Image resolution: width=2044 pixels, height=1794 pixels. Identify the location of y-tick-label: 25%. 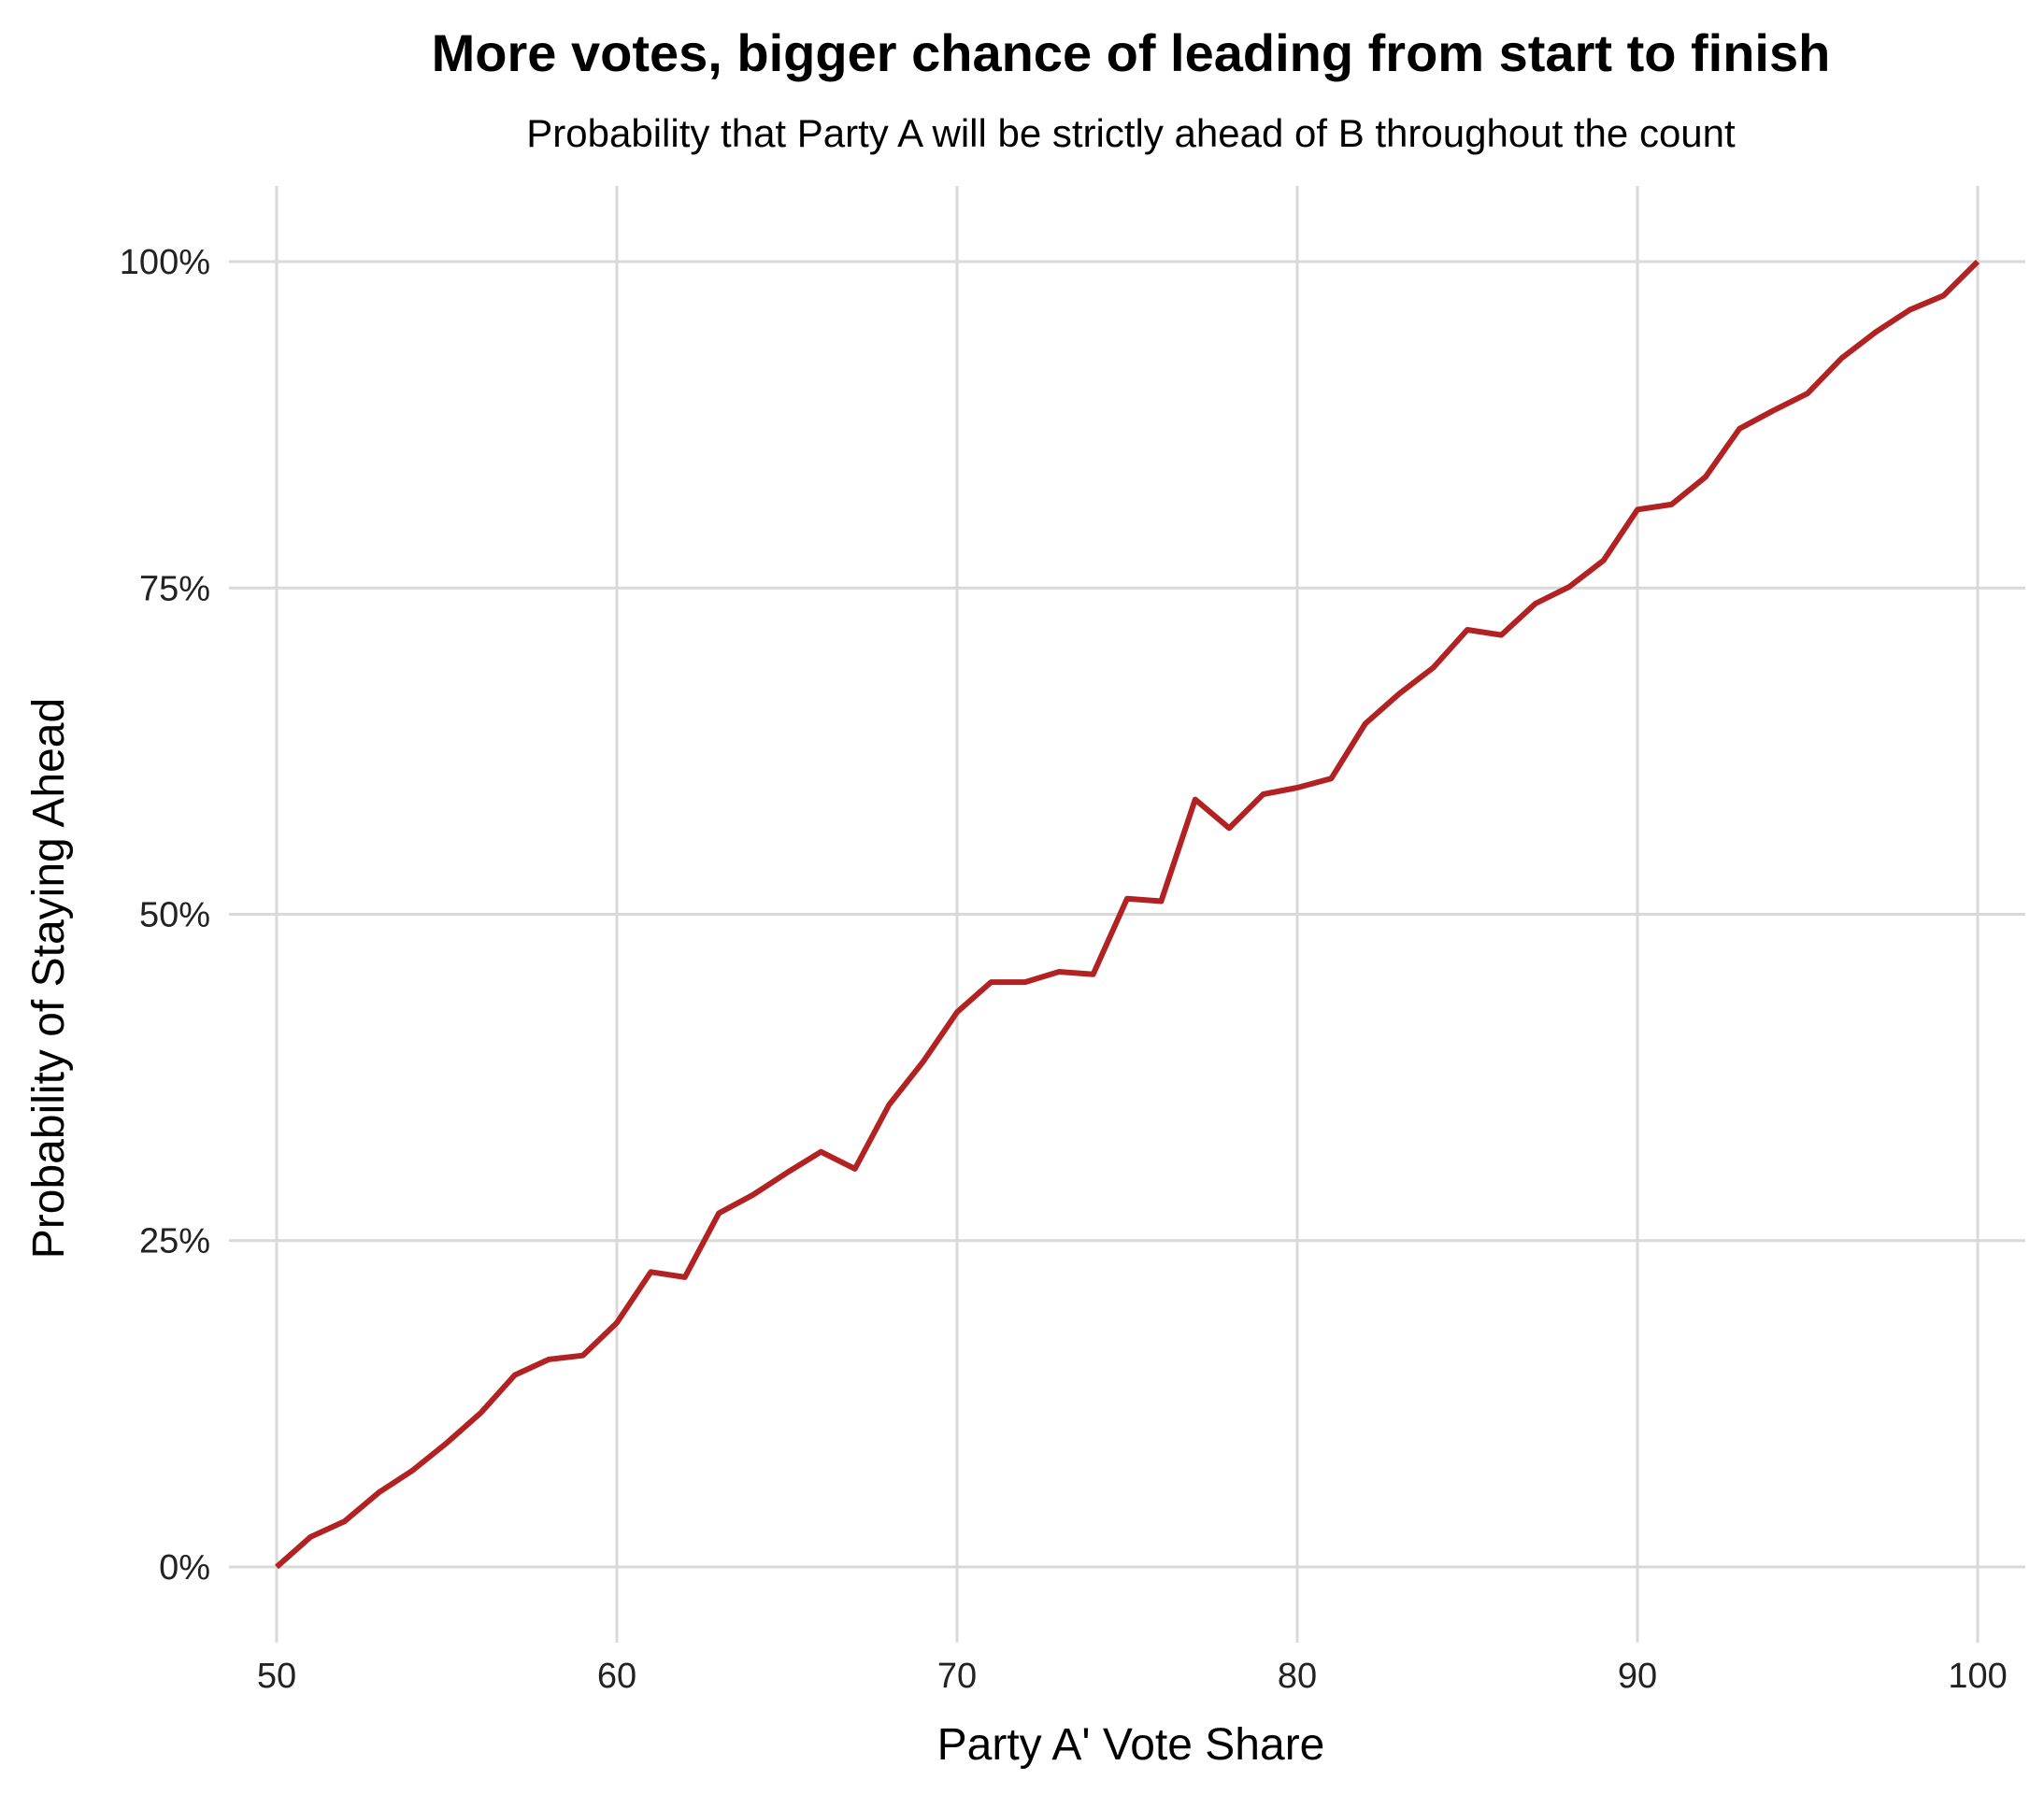
(174, 1241).